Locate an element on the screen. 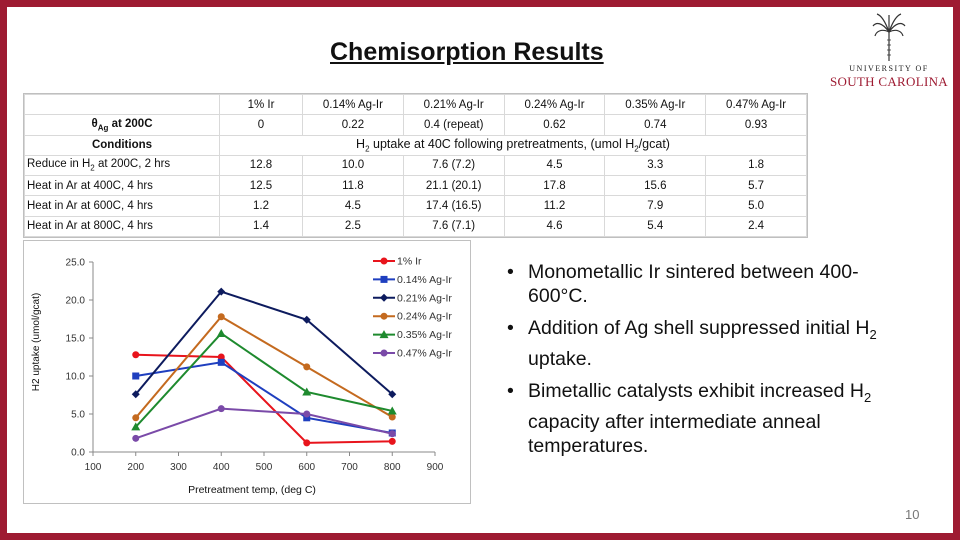  x-tick-label: 100 is located at coordinates (93, 467).